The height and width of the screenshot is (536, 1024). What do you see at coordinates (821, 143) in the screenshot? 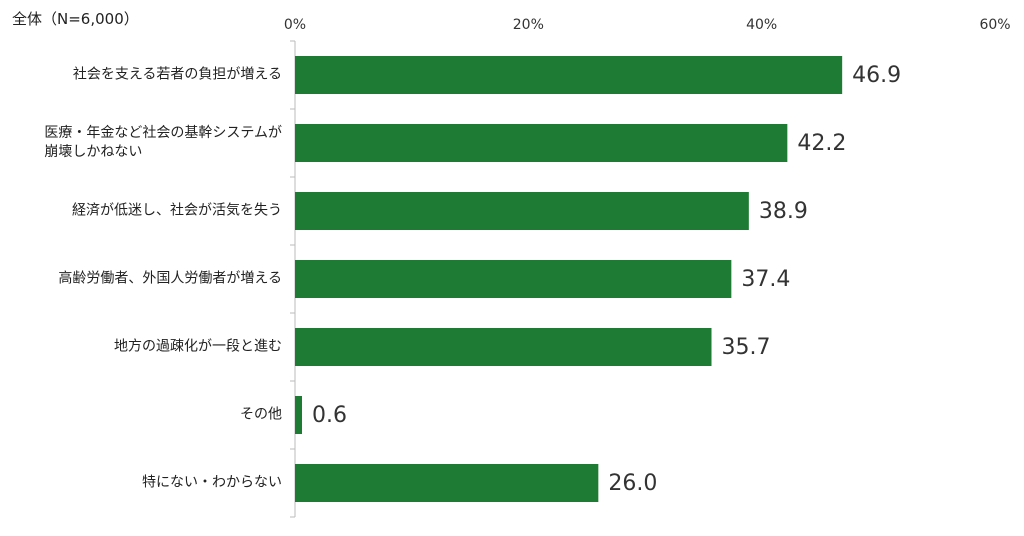
I see `value-label: 42.2` at bounding box center [821, 143].